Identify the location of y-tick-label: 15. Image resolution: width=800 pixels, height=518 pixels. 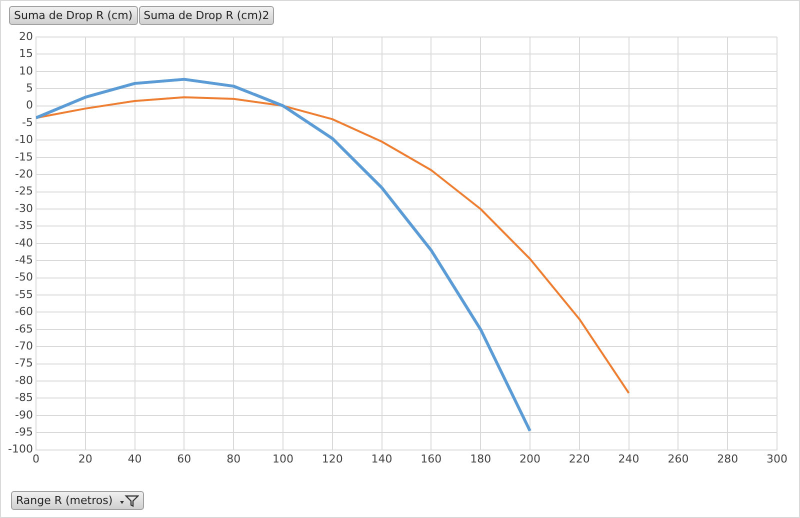
(25, 53).